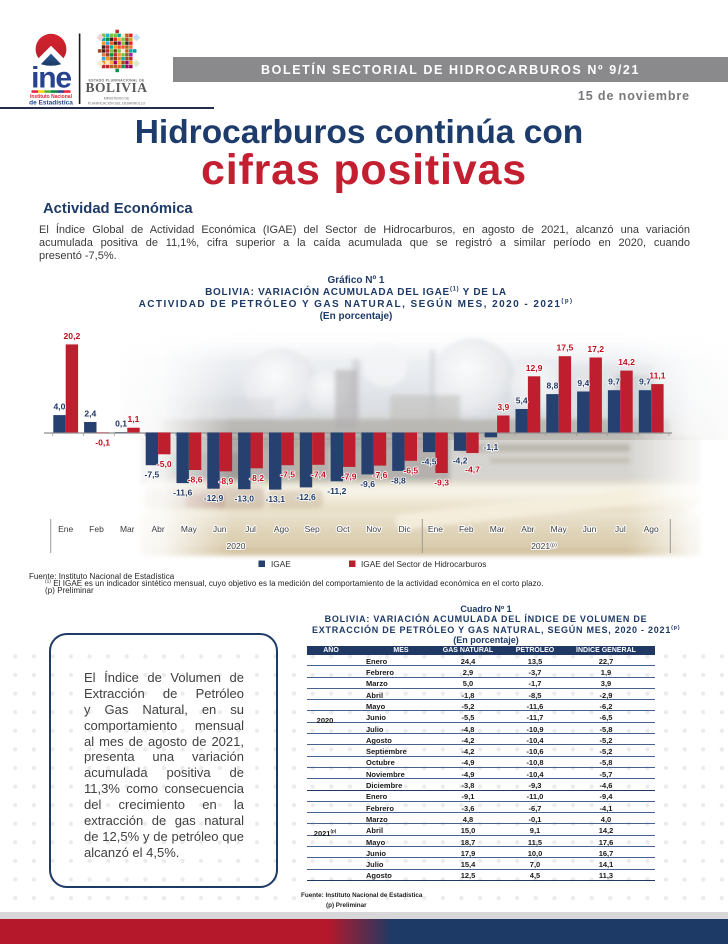 This screenshot has height=944, width=728. What do you see at coordinates (374, 529) in the screenshot?
I see `svg-text: Nov` at bounding box center [374, 529].